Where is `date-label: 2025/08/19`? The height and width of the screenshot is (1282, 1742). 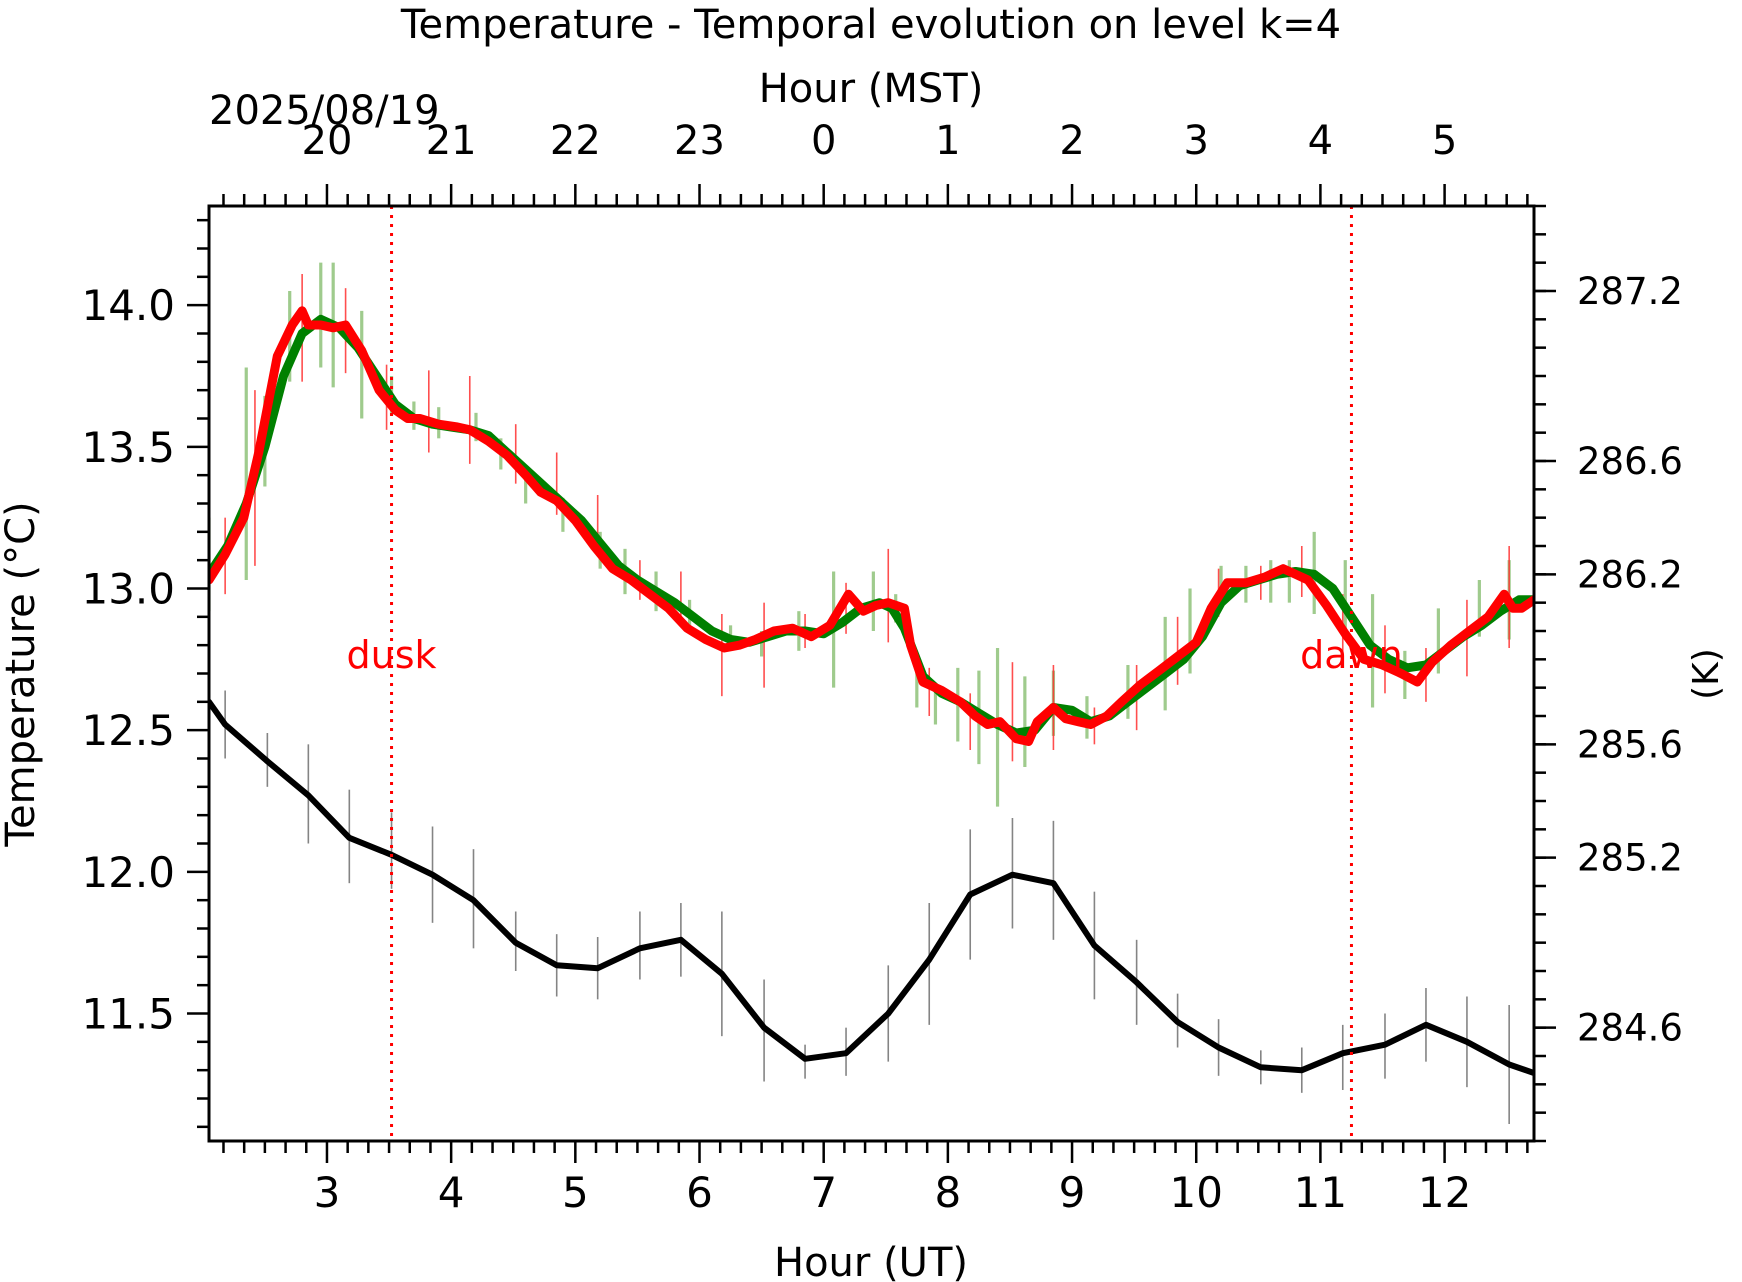
date-label: 2025/08/19 is located at coordinates (324, 111).